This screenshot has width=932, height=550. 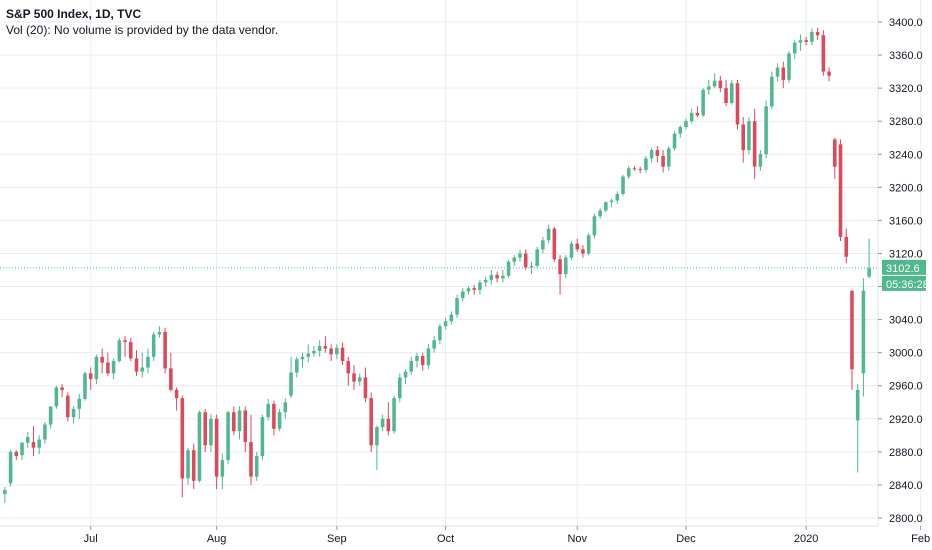 I want to click on y-tick-label: 2840.0, so click(x=906, y=486).